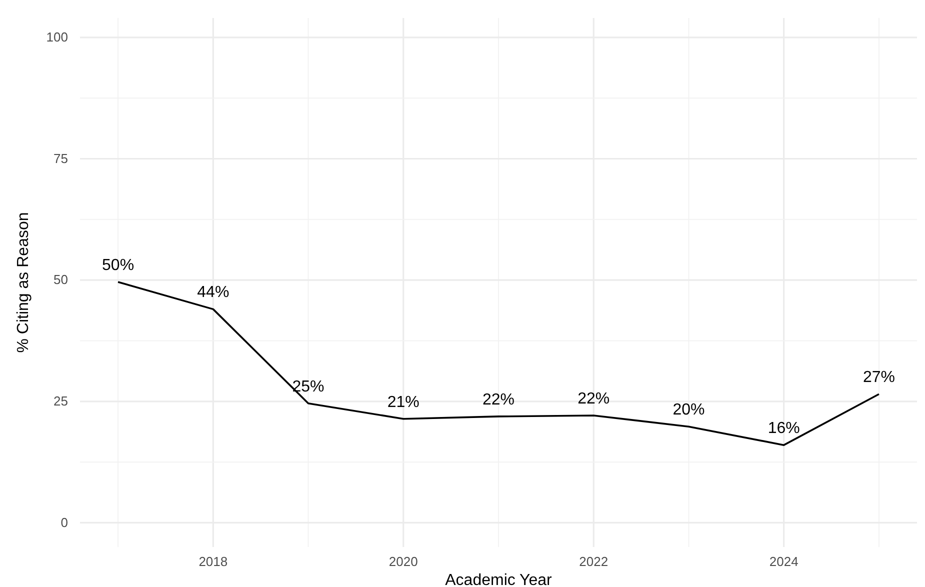 The height and width of the screenshot is (587, 925). Describe the element at coordinates (61, 158) in the screenshot. I see `y-tick-label: 75` at that location.